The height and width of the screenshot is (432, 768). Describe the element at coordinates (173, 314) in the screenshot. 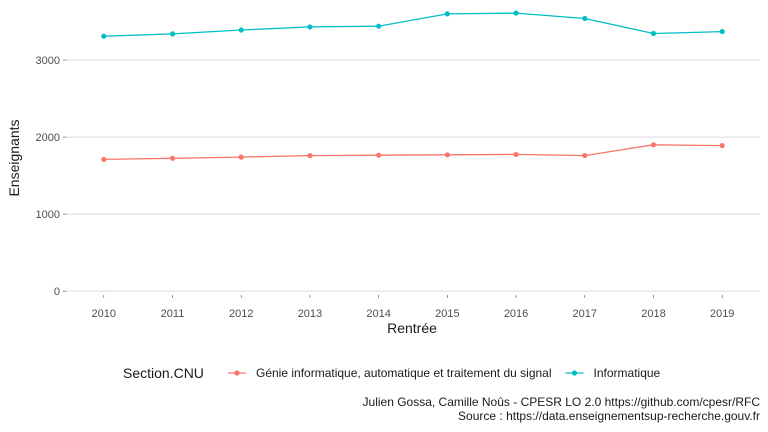

I see `x-tick-label: 2011` at that location.